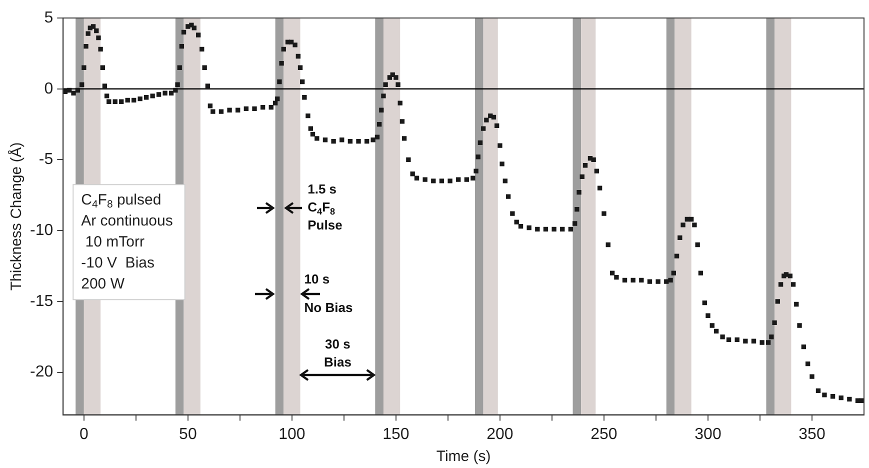  I want to click on y-tick-label: 0, so click(49, 89).